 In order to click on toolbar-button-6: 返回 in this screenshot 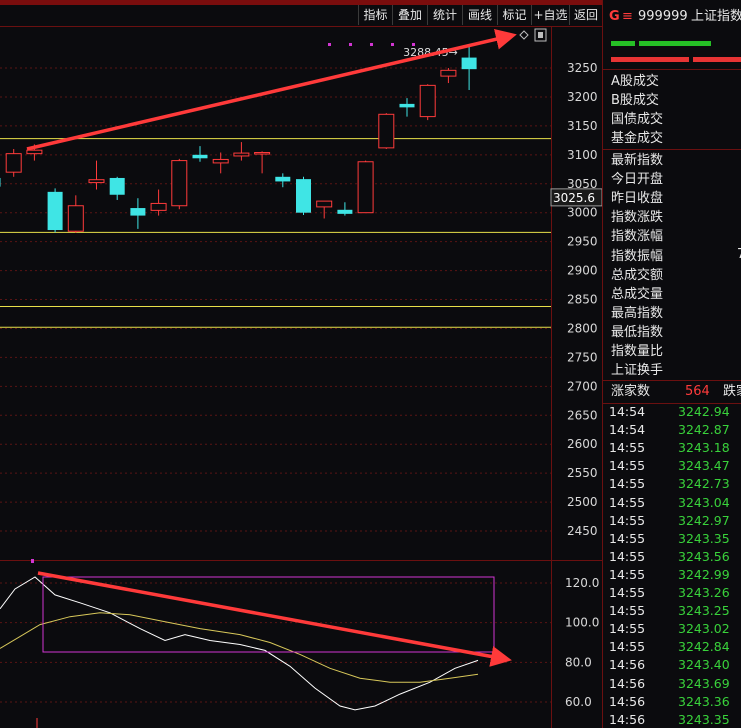, I will do `click(585, 15)`.